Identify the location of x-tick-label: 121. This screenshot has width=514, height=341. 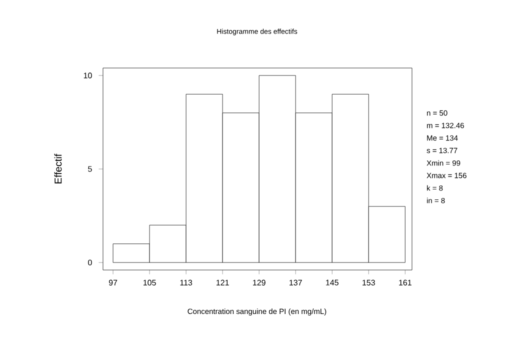
(222, 283).